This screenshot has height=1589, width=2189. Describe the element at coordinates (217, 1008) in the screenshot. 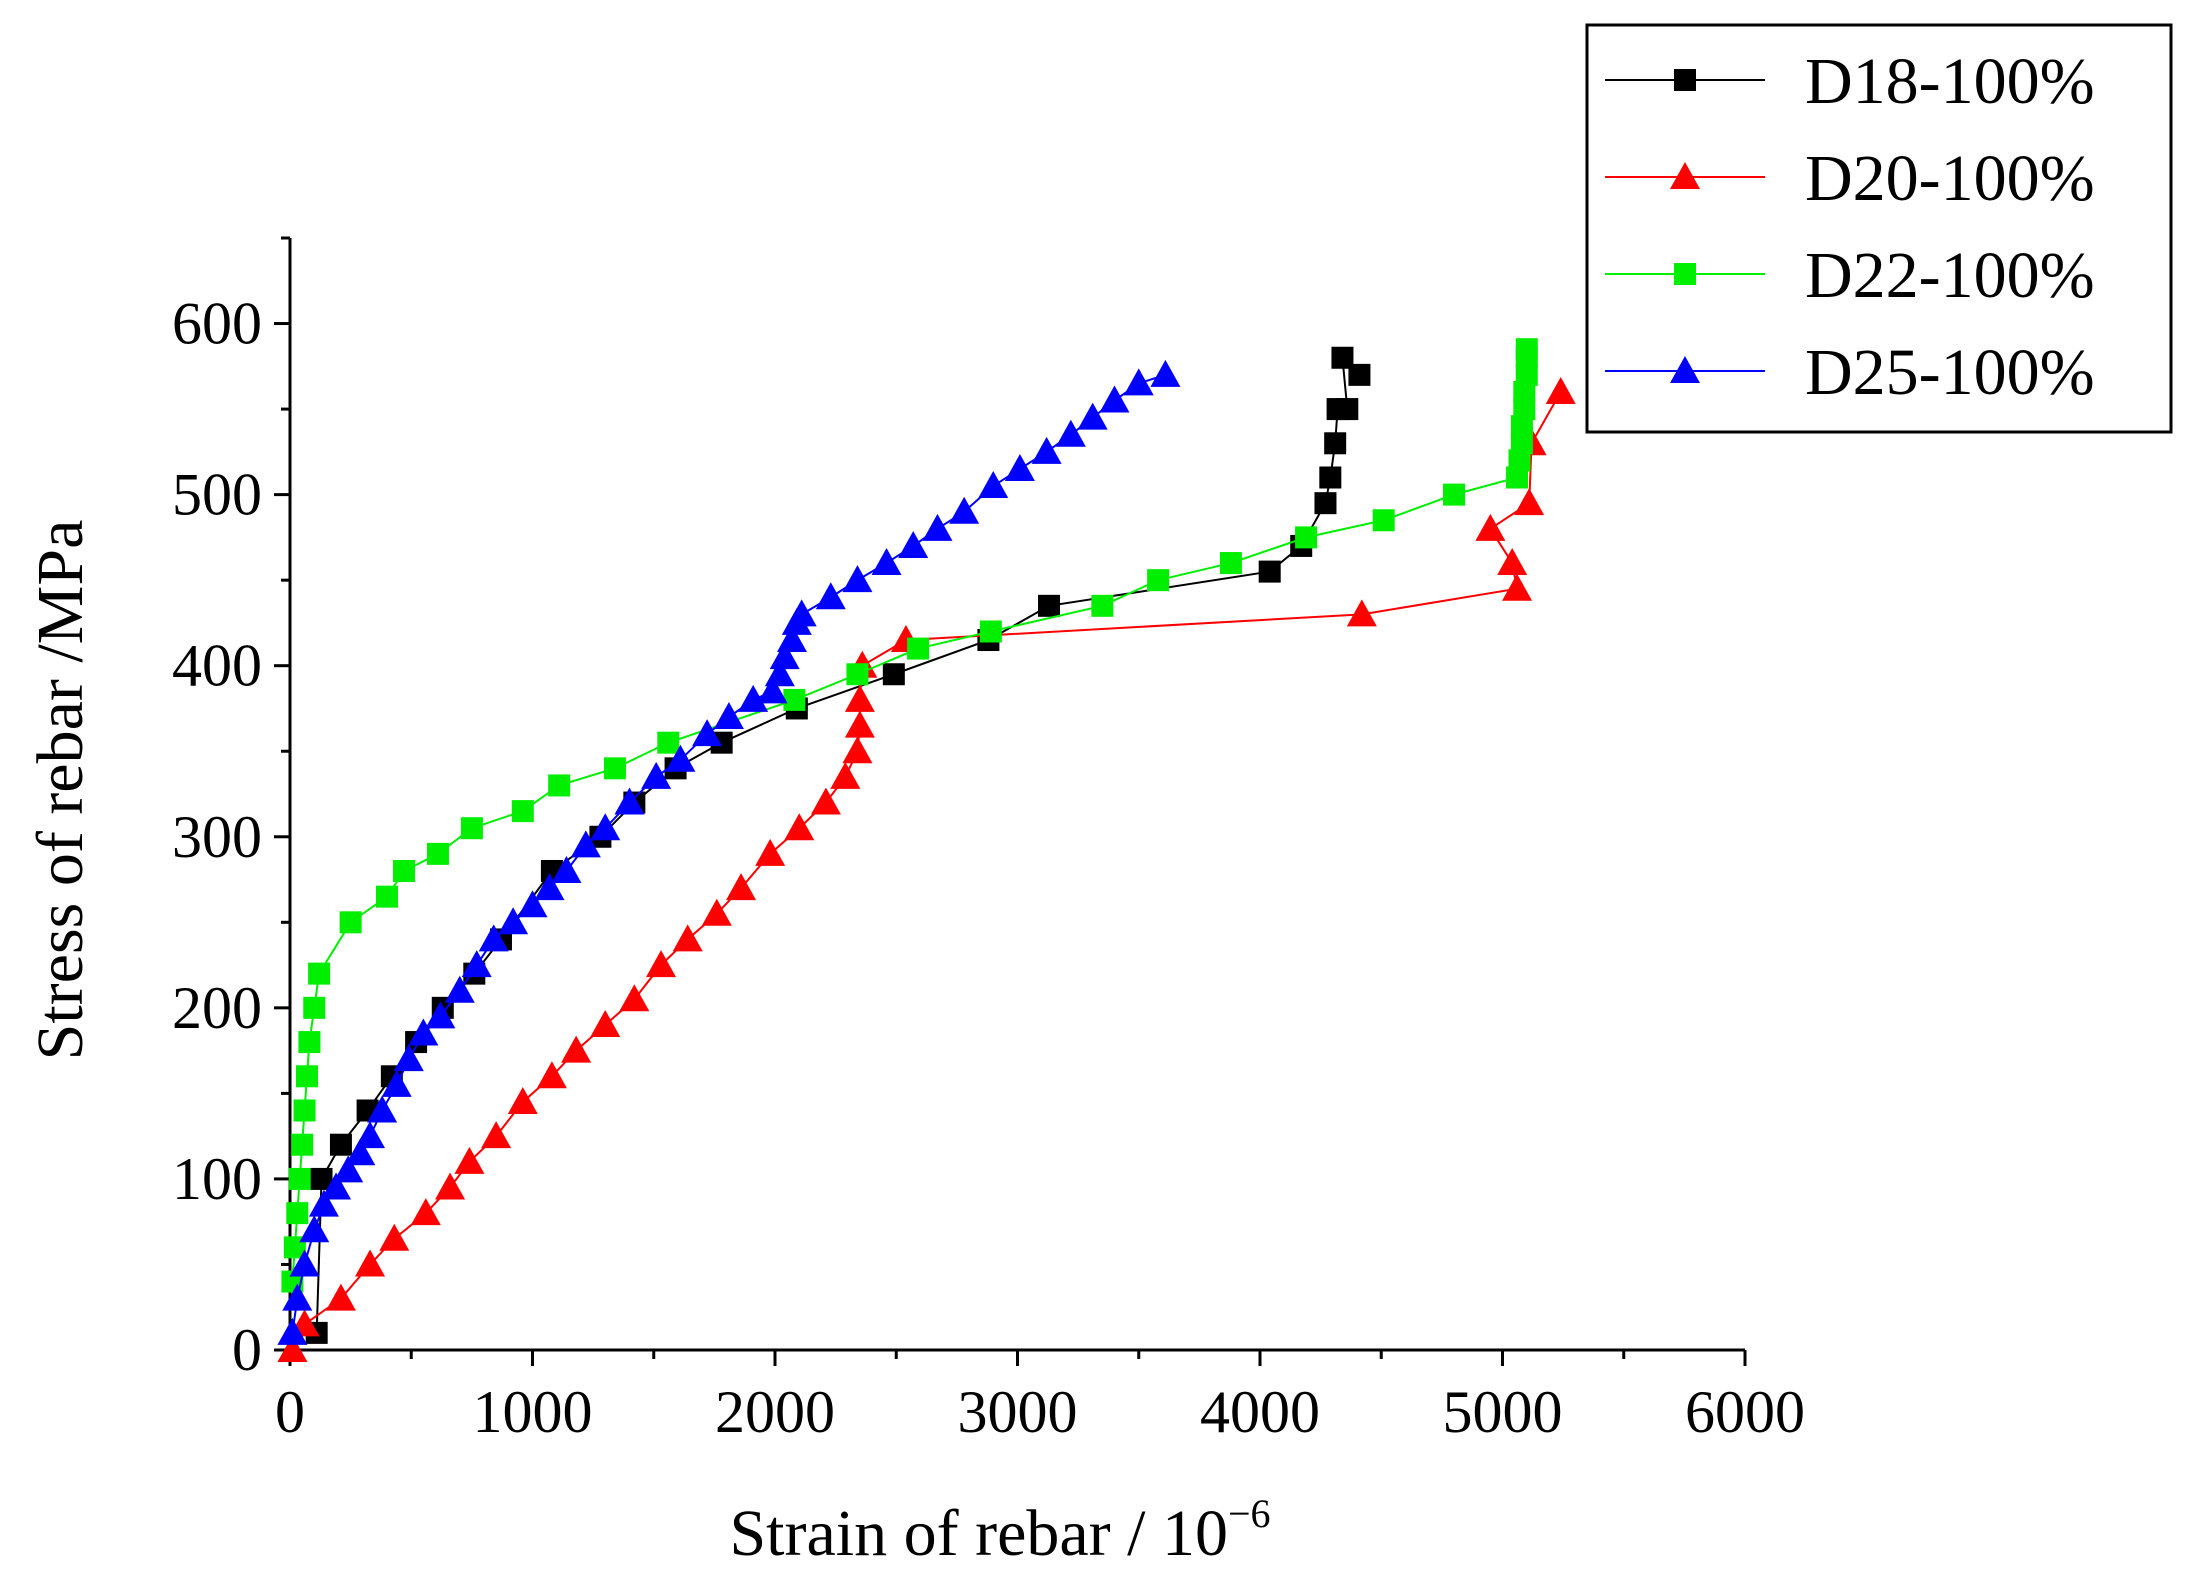

I see `y-tick-label: 200` at that location.